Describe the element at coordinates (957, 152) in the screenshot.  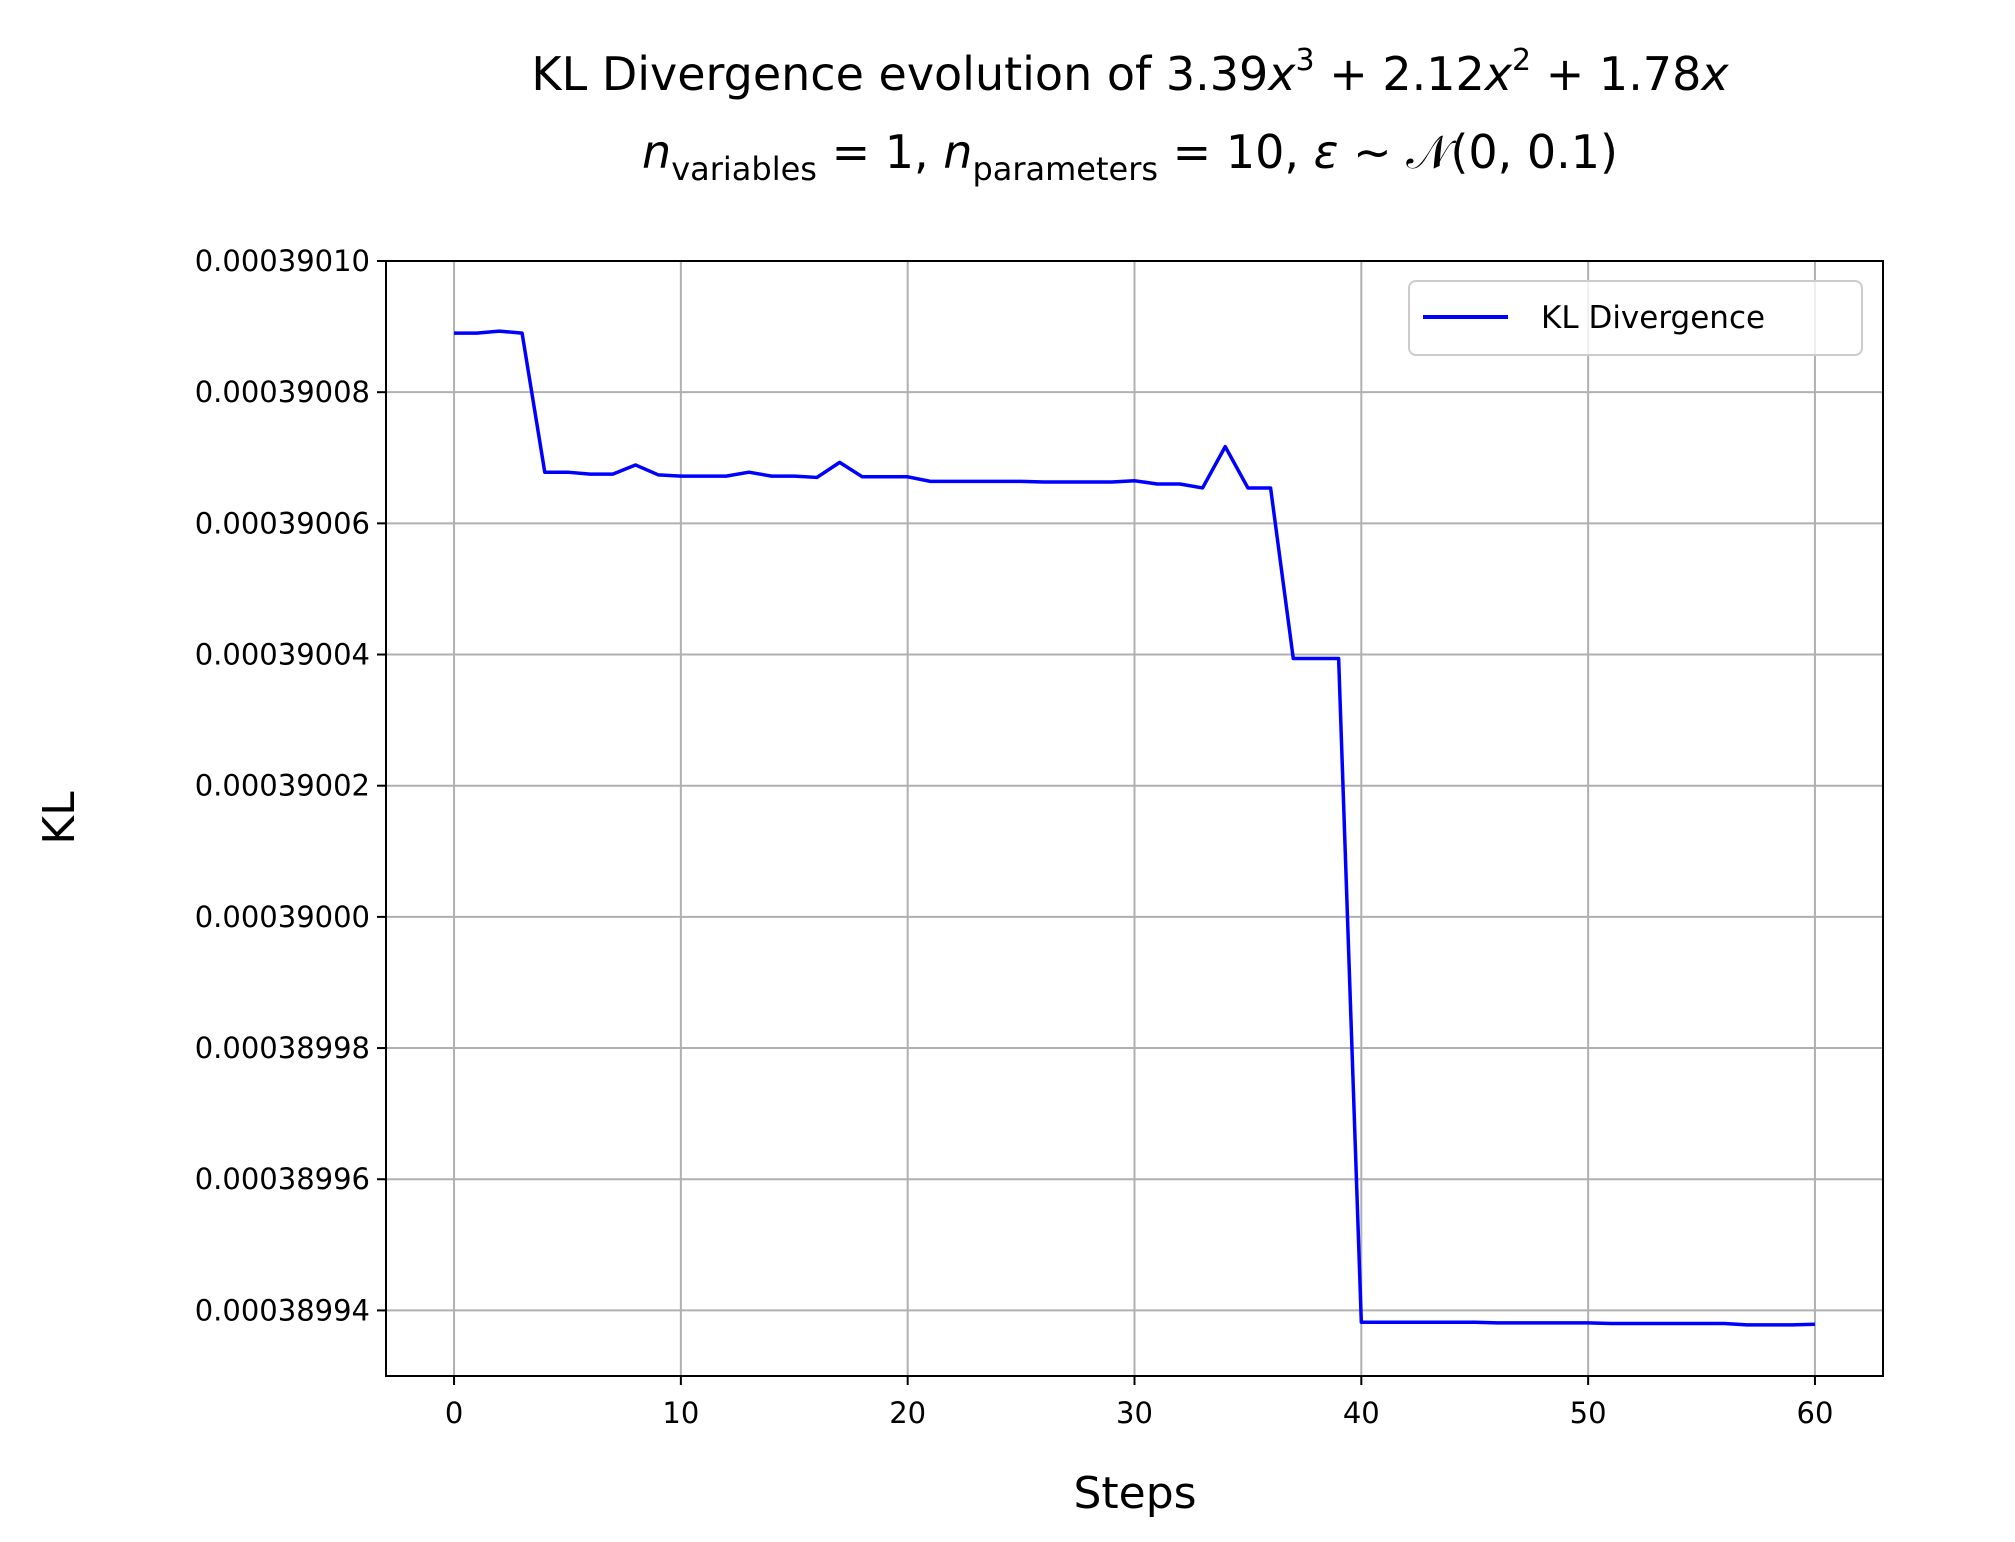
I see `title-n-params: n` at that location.